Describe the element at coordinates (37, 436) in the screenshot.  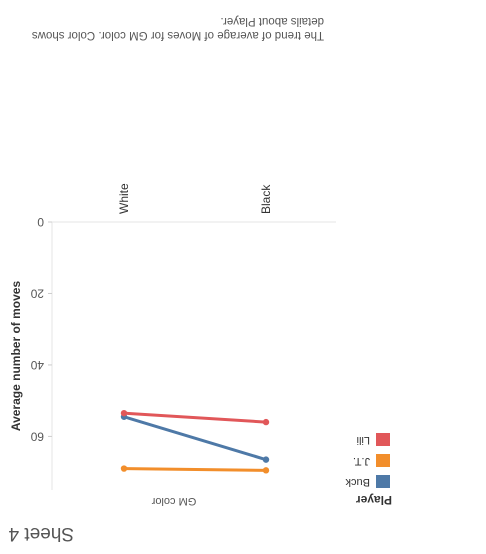
I see `y-tick-label: 60` at that location.